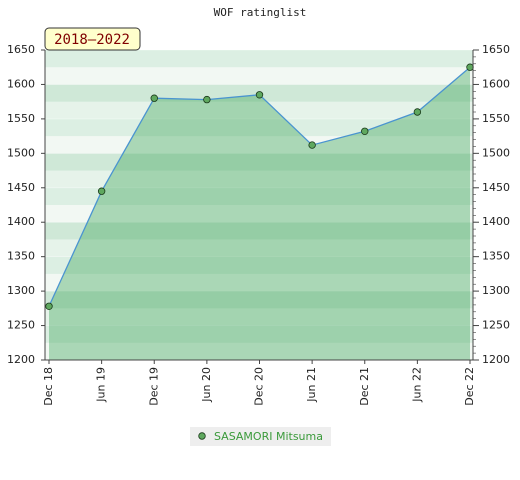  What do you see at coordinates (268, 436) in the screenshot?
I see `legend-text: SASAMORI Mitsuma` at bounding box center [268, 436].